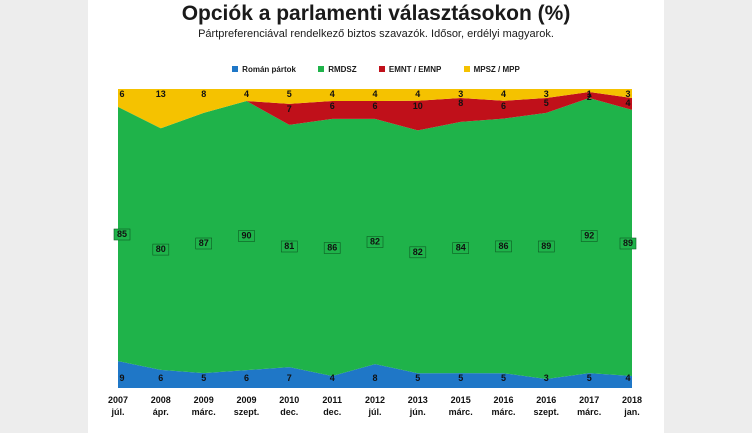 This screenshot has width=752, height=433. Describe the element at coordinates (375, 111) in the screenshot. I see `area-emnt` at that location.